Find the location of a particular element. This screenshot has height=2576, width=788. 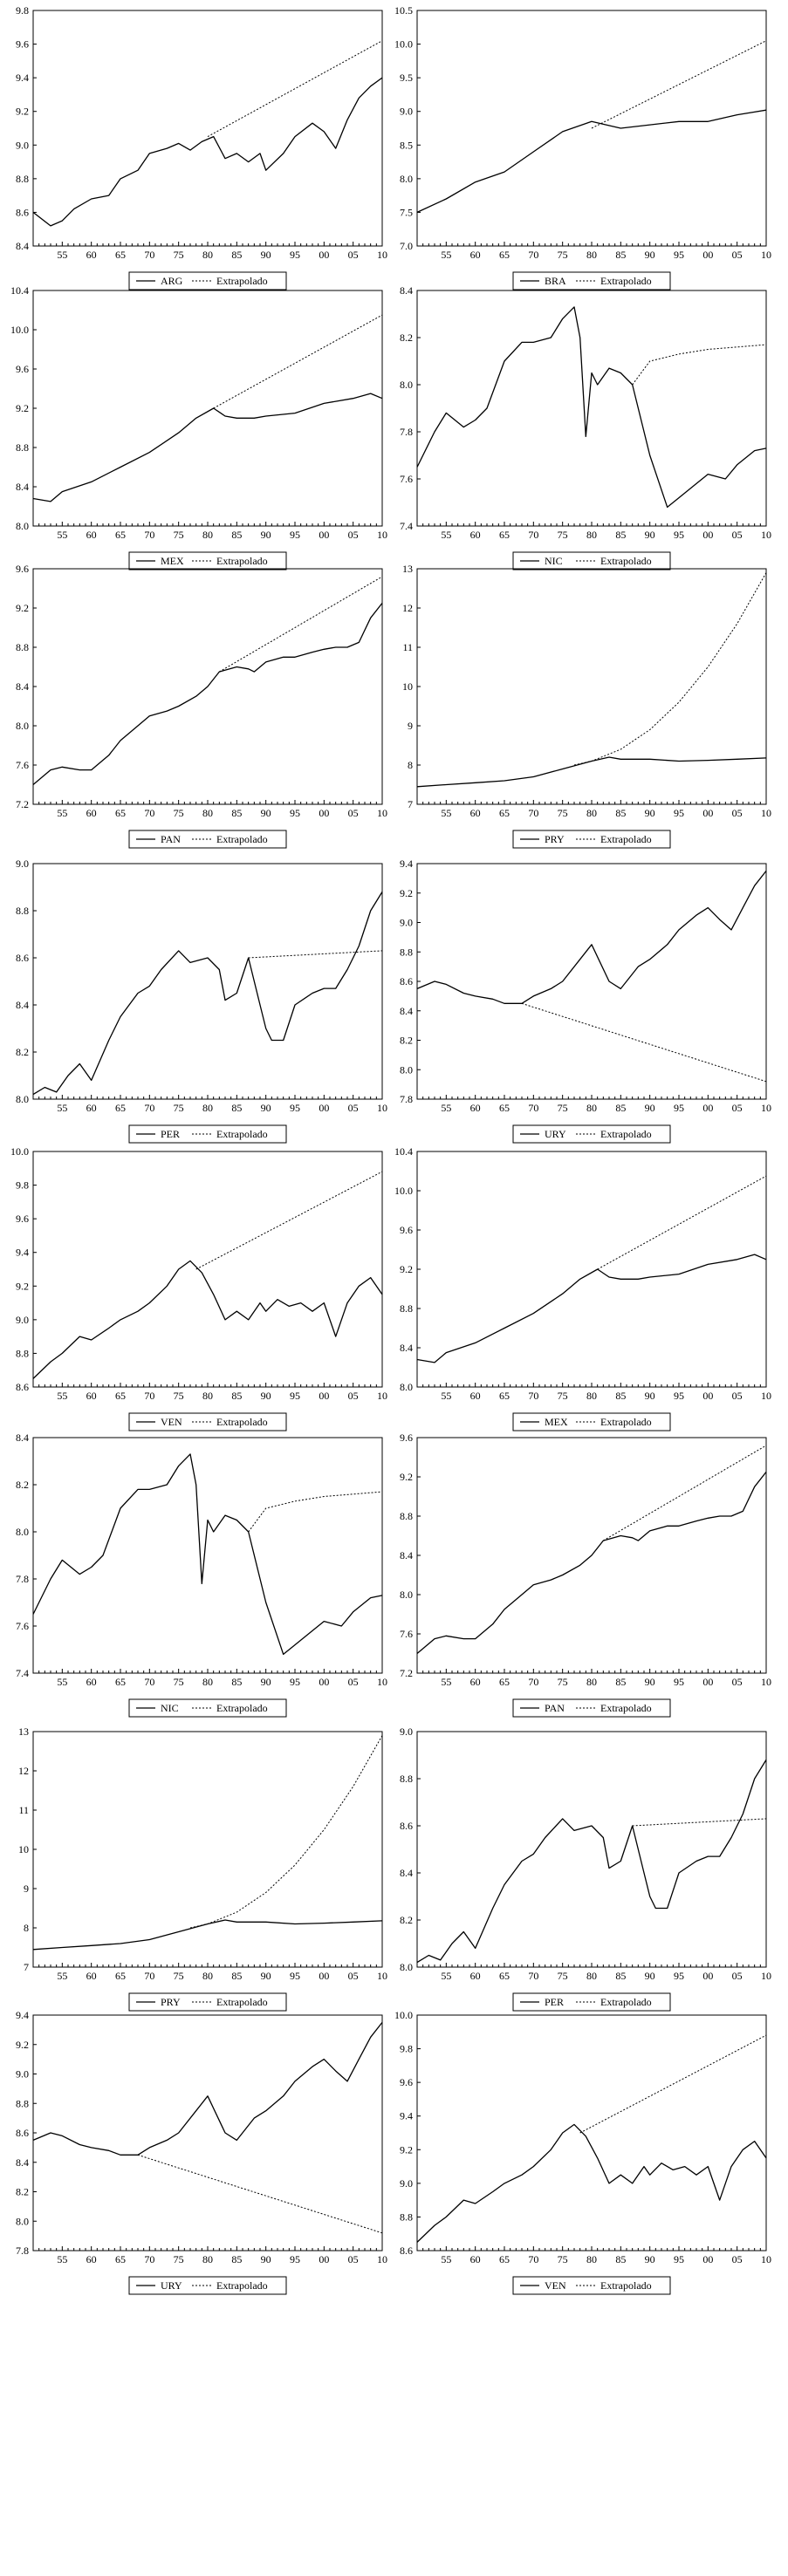

legend-label-country: MEX is located at coordinates (172, 561).